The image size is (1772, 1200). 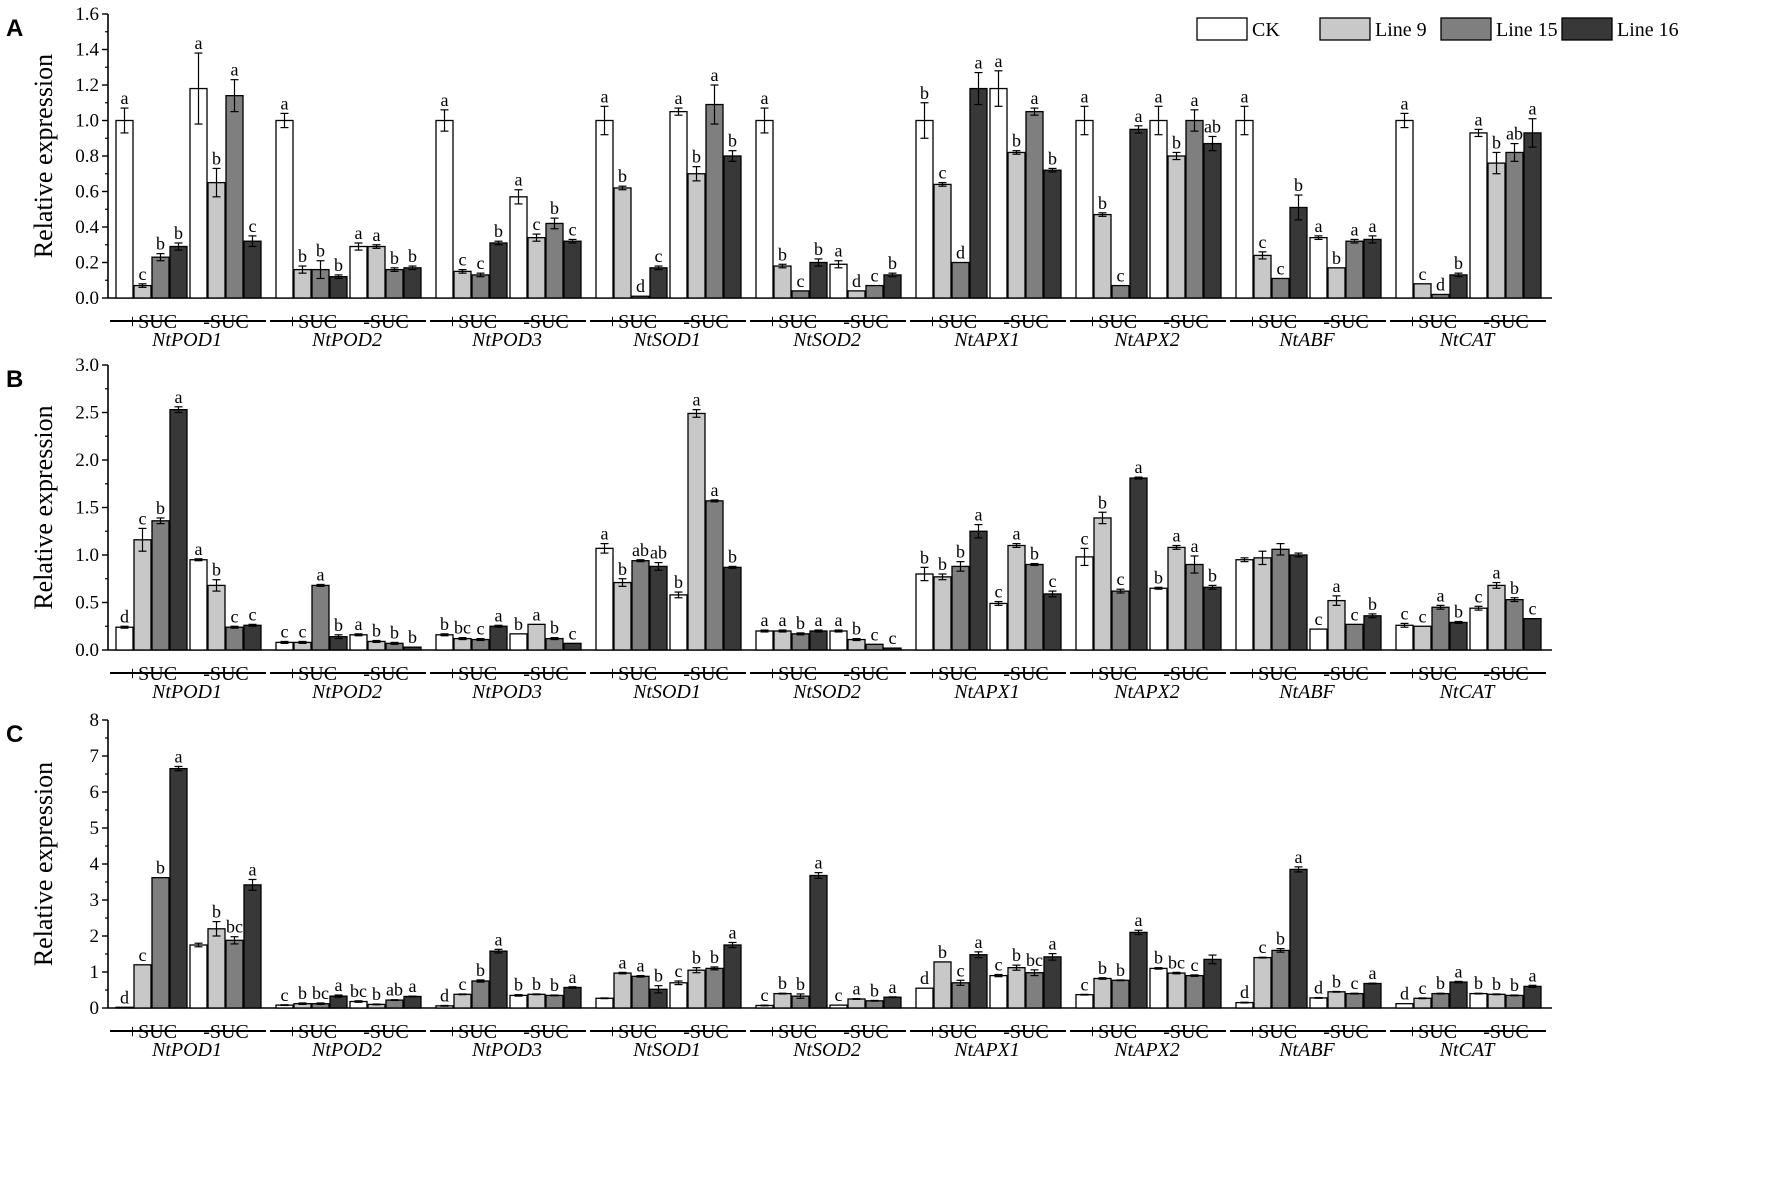 What do you see at coordinates (87, 50) in the screenshot?
I see `y-tick-label: 1.4` at bounding box center [87, 50].